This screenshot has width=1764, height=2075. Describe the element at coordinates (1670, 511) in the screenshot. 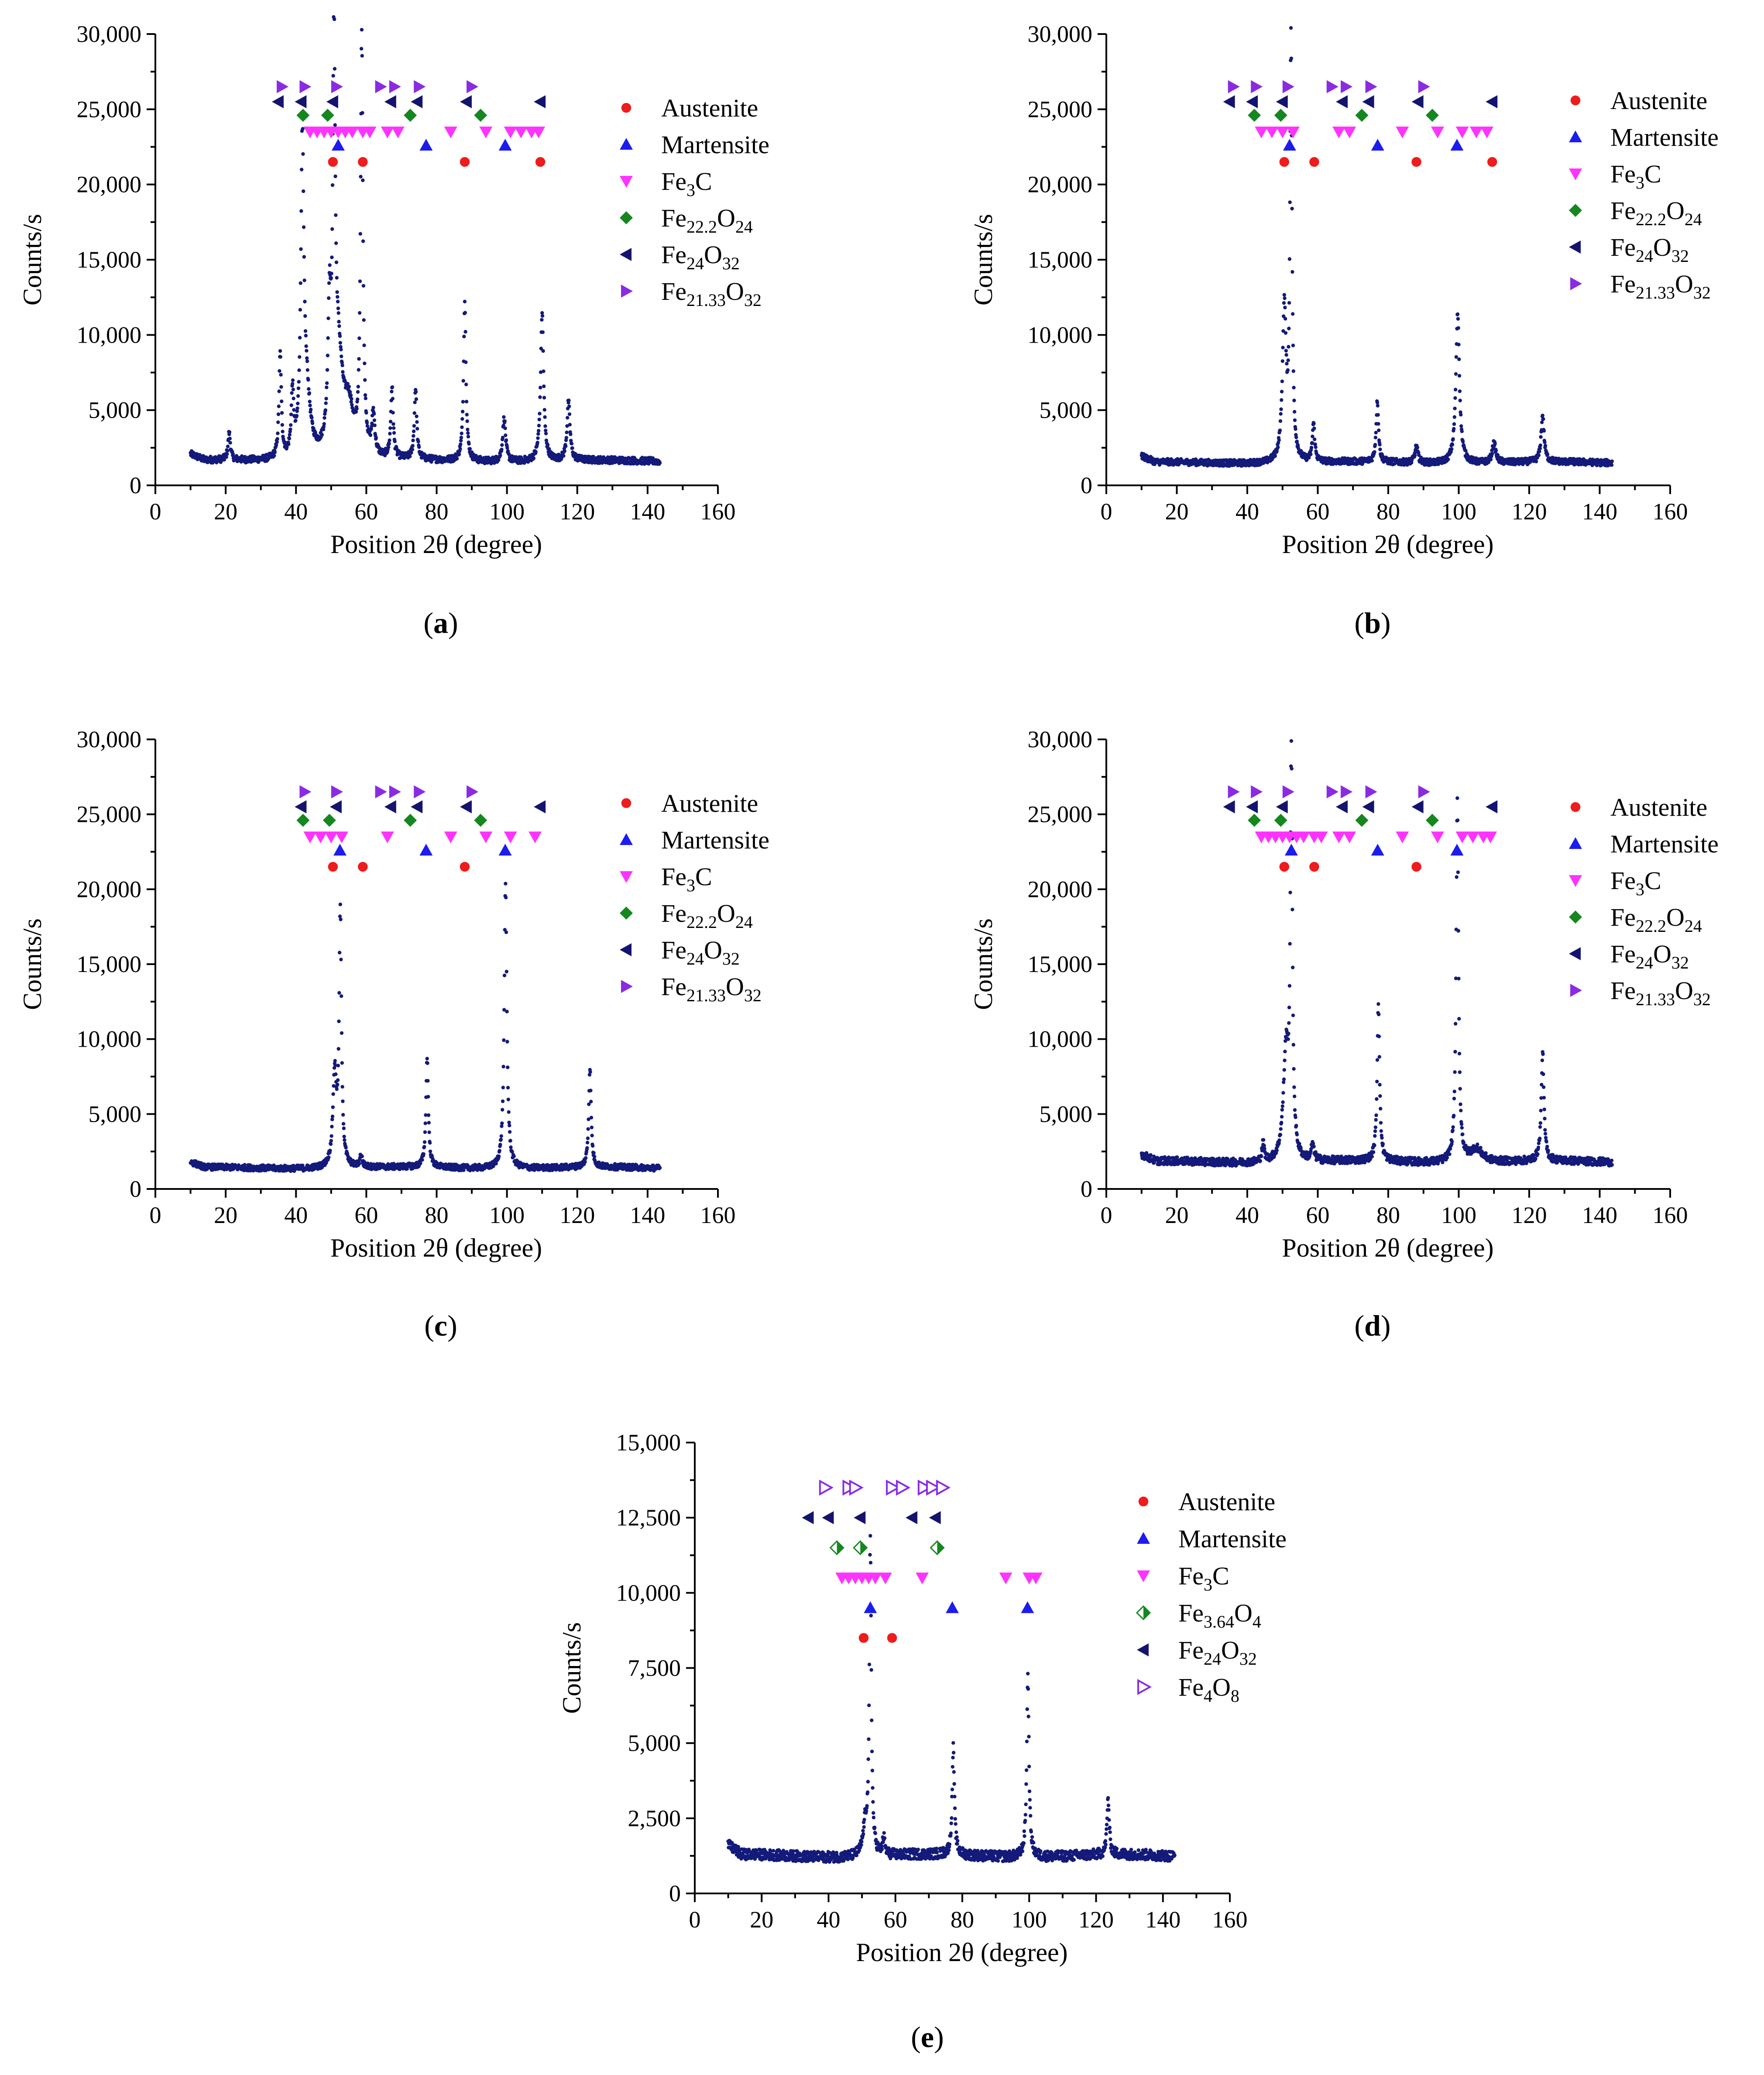

I see `x-tick-label: 160` at that location.